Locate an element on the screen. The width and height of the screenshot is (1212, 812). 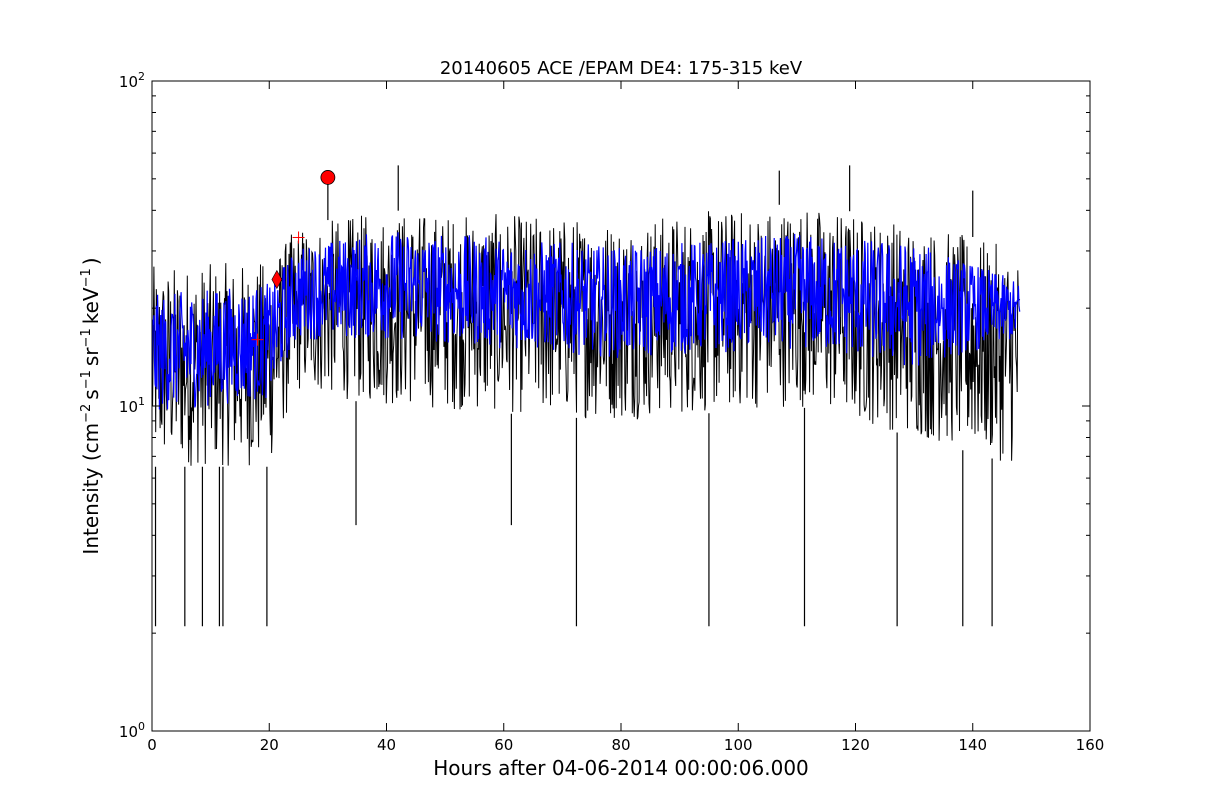
y-label-kev: keV is located at coordinates (91, 305).